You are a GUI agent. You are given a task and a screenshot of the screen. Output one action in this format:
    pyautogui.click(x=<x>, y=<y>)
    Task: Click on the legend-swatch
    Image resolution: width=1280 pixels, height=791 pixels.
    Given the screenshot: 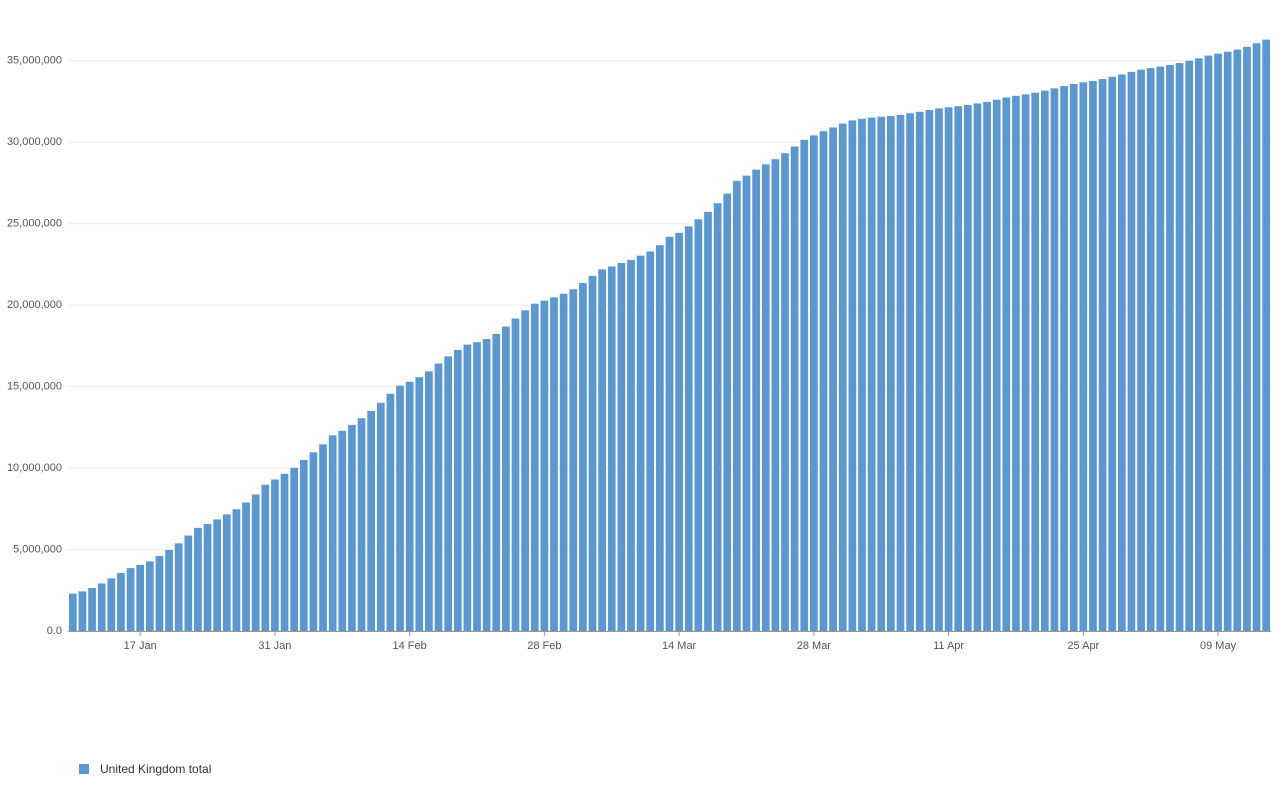 What is the action you would take?
    pyautogui.click(x=84, y=769)
    